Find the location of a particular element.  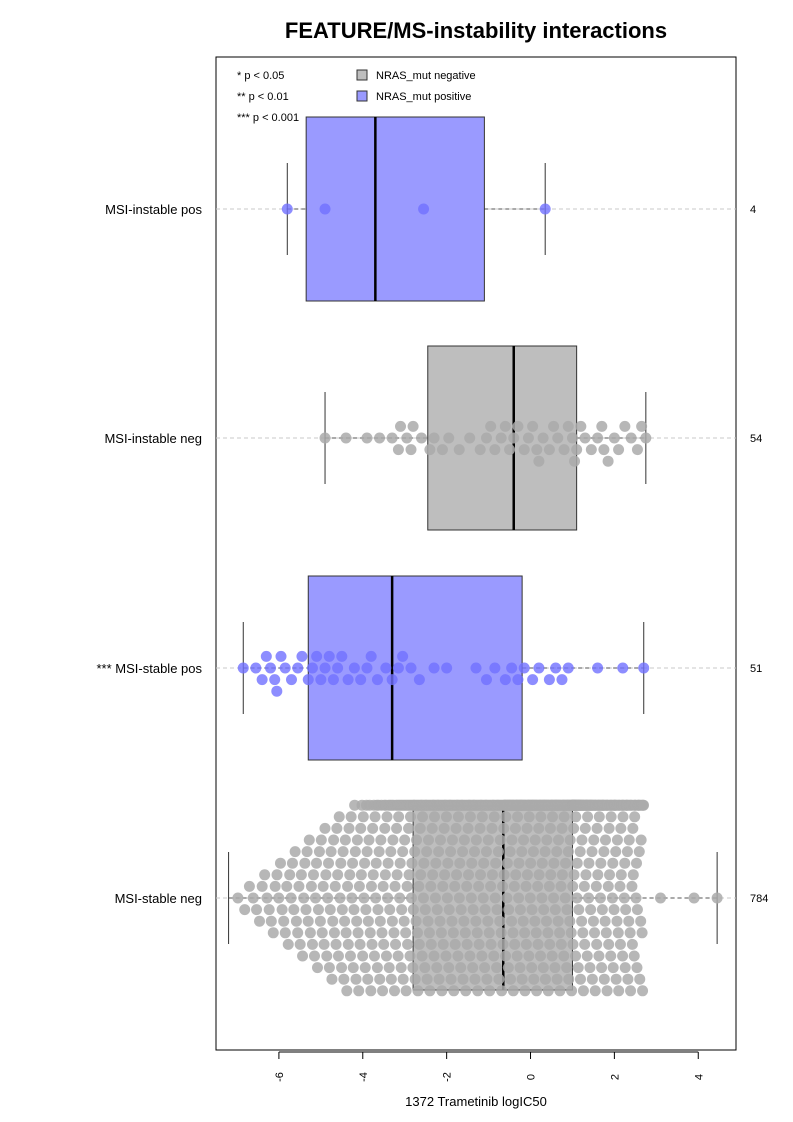

x-tick-label: -4 is located at coordinates (364, 1077).